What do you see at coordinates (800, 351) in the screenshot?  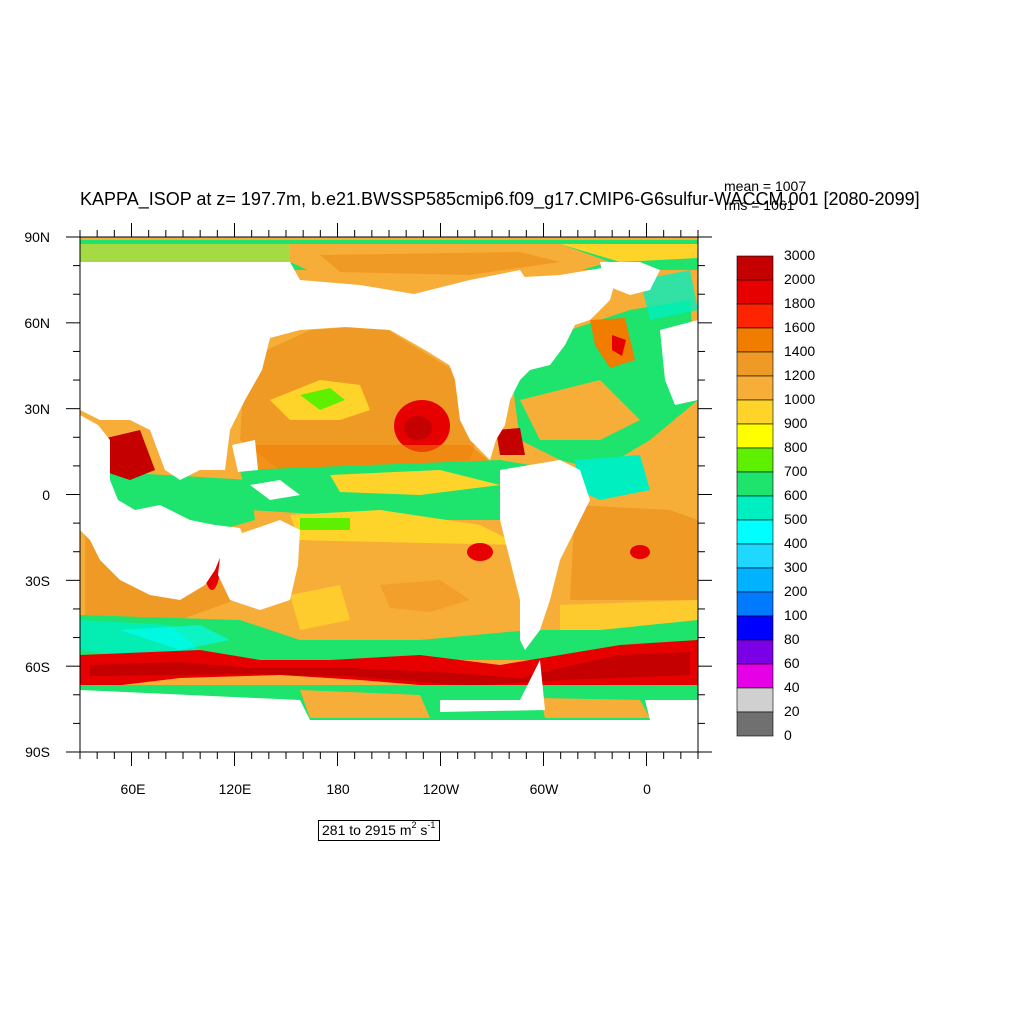 I see `colorbar-level-label: 1400` at bounding box center [800, 351].